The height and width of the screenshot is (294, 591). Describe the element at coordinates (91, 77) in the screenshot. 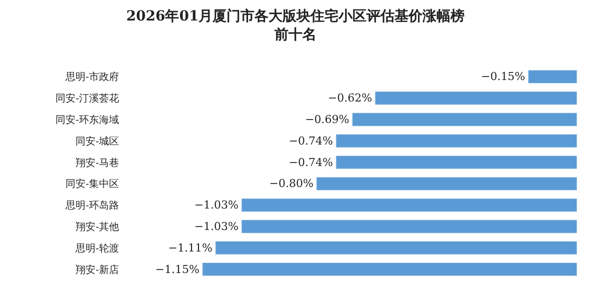

I see `y-tick-label: 思明-市政府` at that location.